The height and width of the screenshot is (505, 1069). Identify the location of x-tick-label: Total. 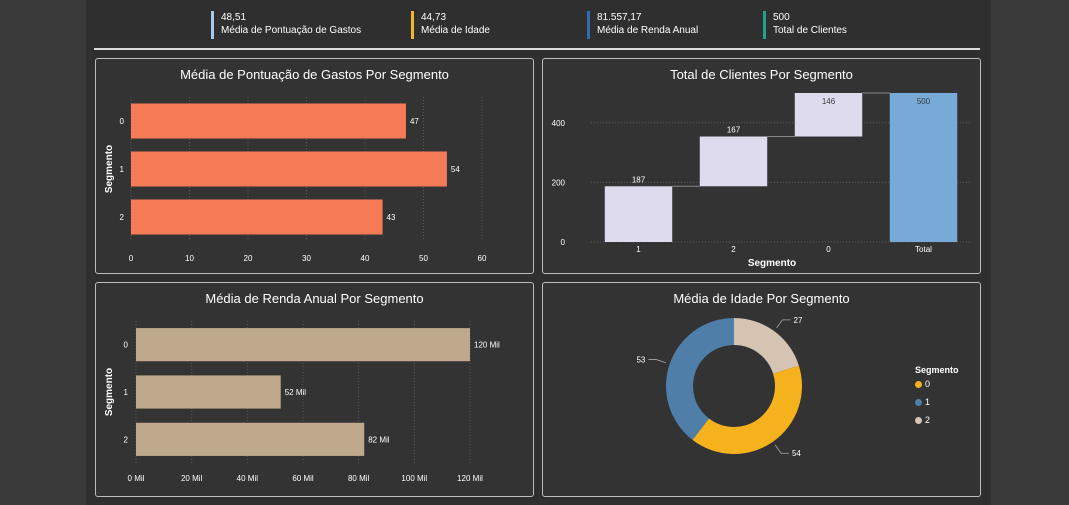
(923, 249).